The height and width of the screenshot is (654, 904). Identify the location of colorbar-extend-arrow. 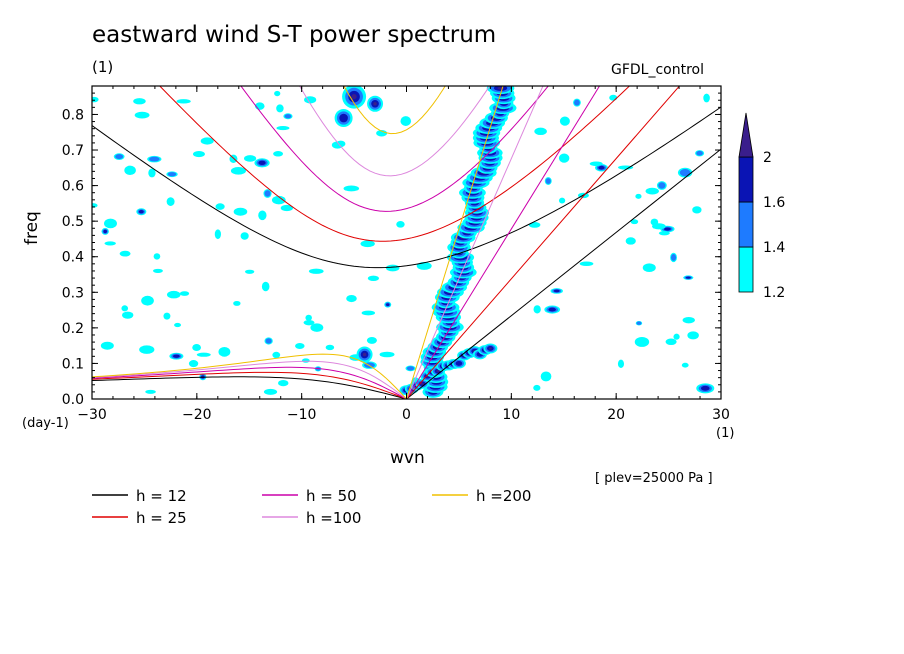
(746, 135).